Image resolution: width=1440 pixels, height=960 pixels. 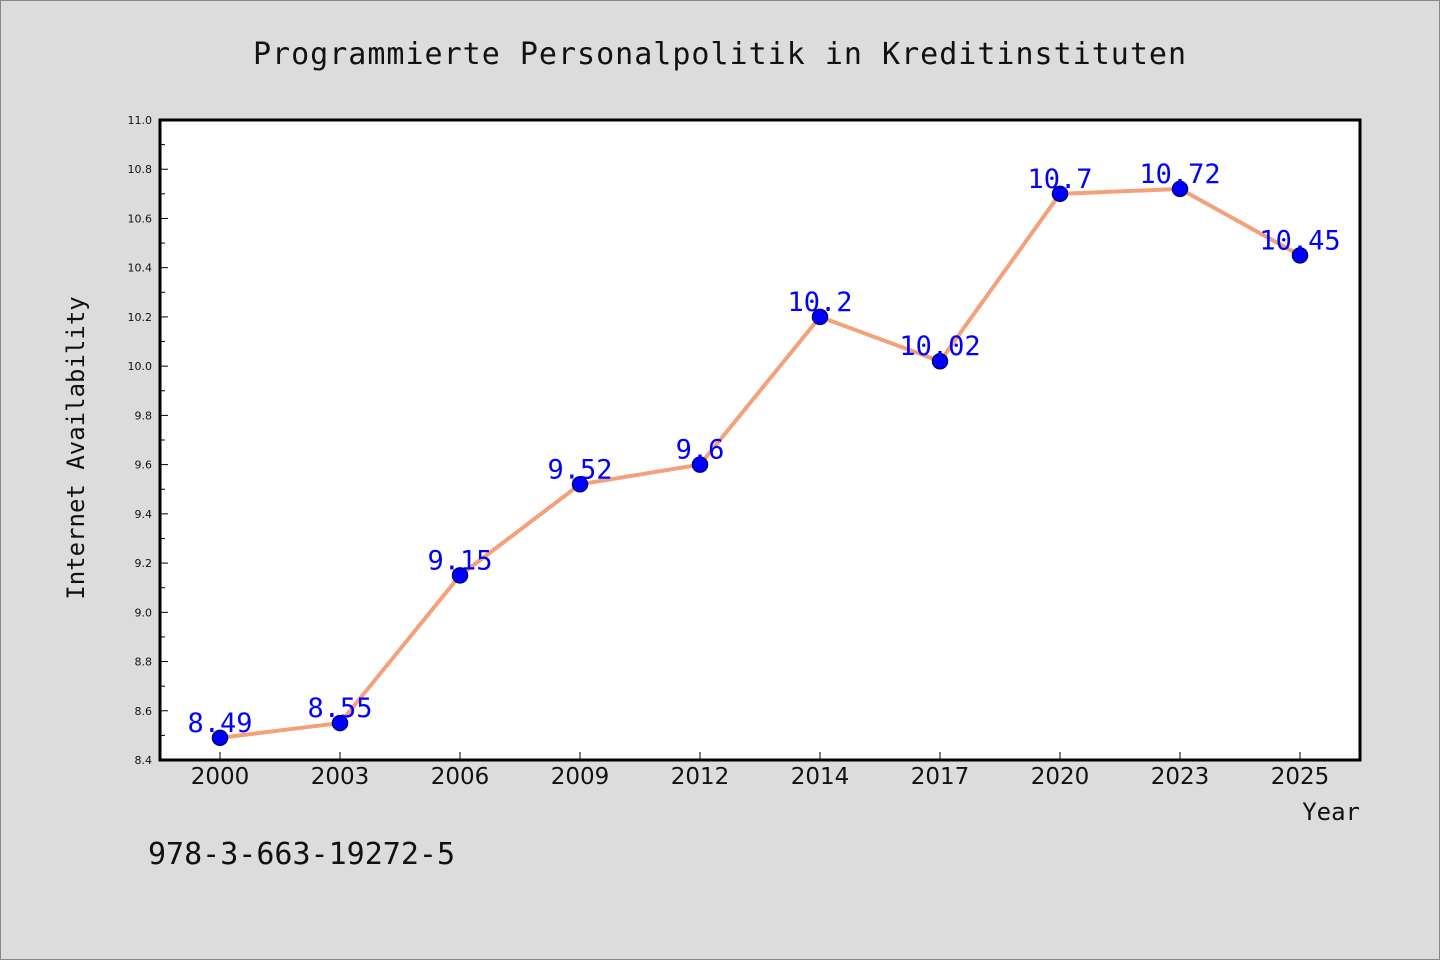 I want to click on x-tick-label: 2017, so click(x=940, y=777).